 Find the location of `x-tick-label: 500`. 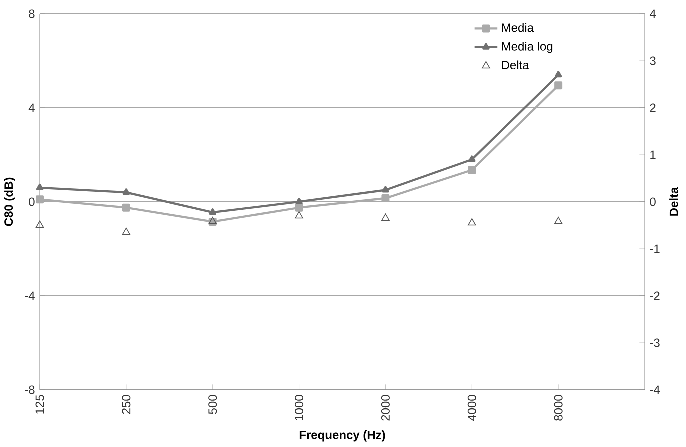

x-tick-label: 500 is located at coordinates (213, 404).